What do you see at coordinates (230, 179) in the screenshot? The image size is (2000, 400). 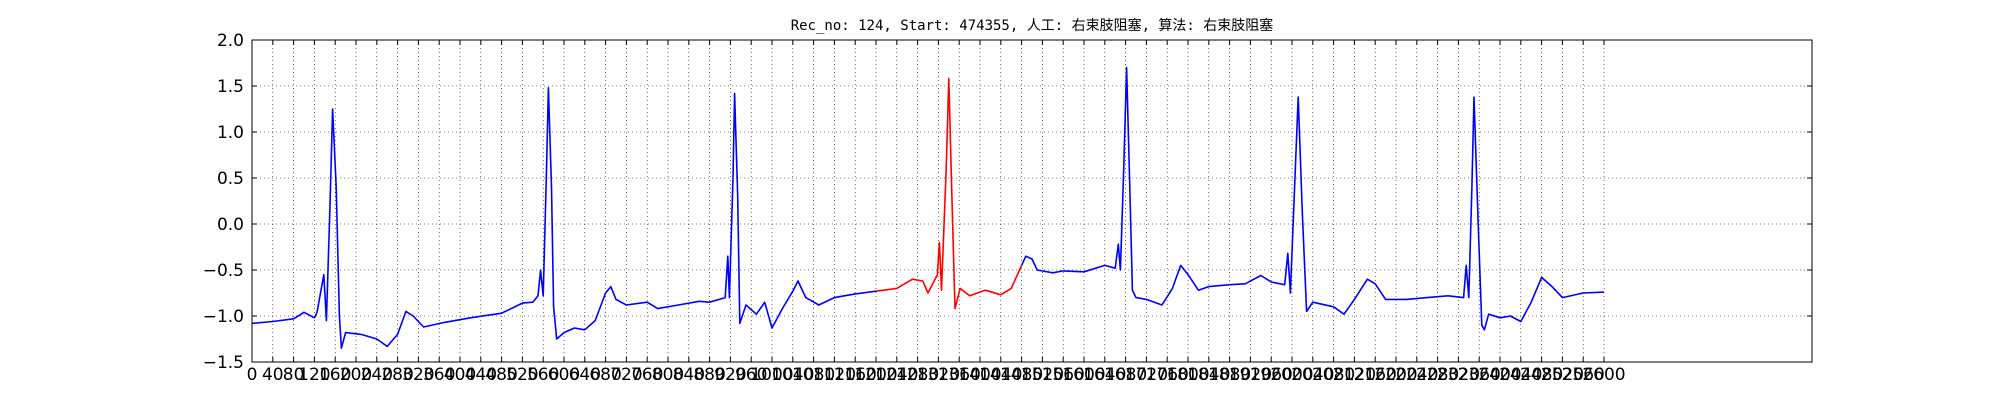 I see `y-tick-label: 0.5` at bounding box center [230, 179].